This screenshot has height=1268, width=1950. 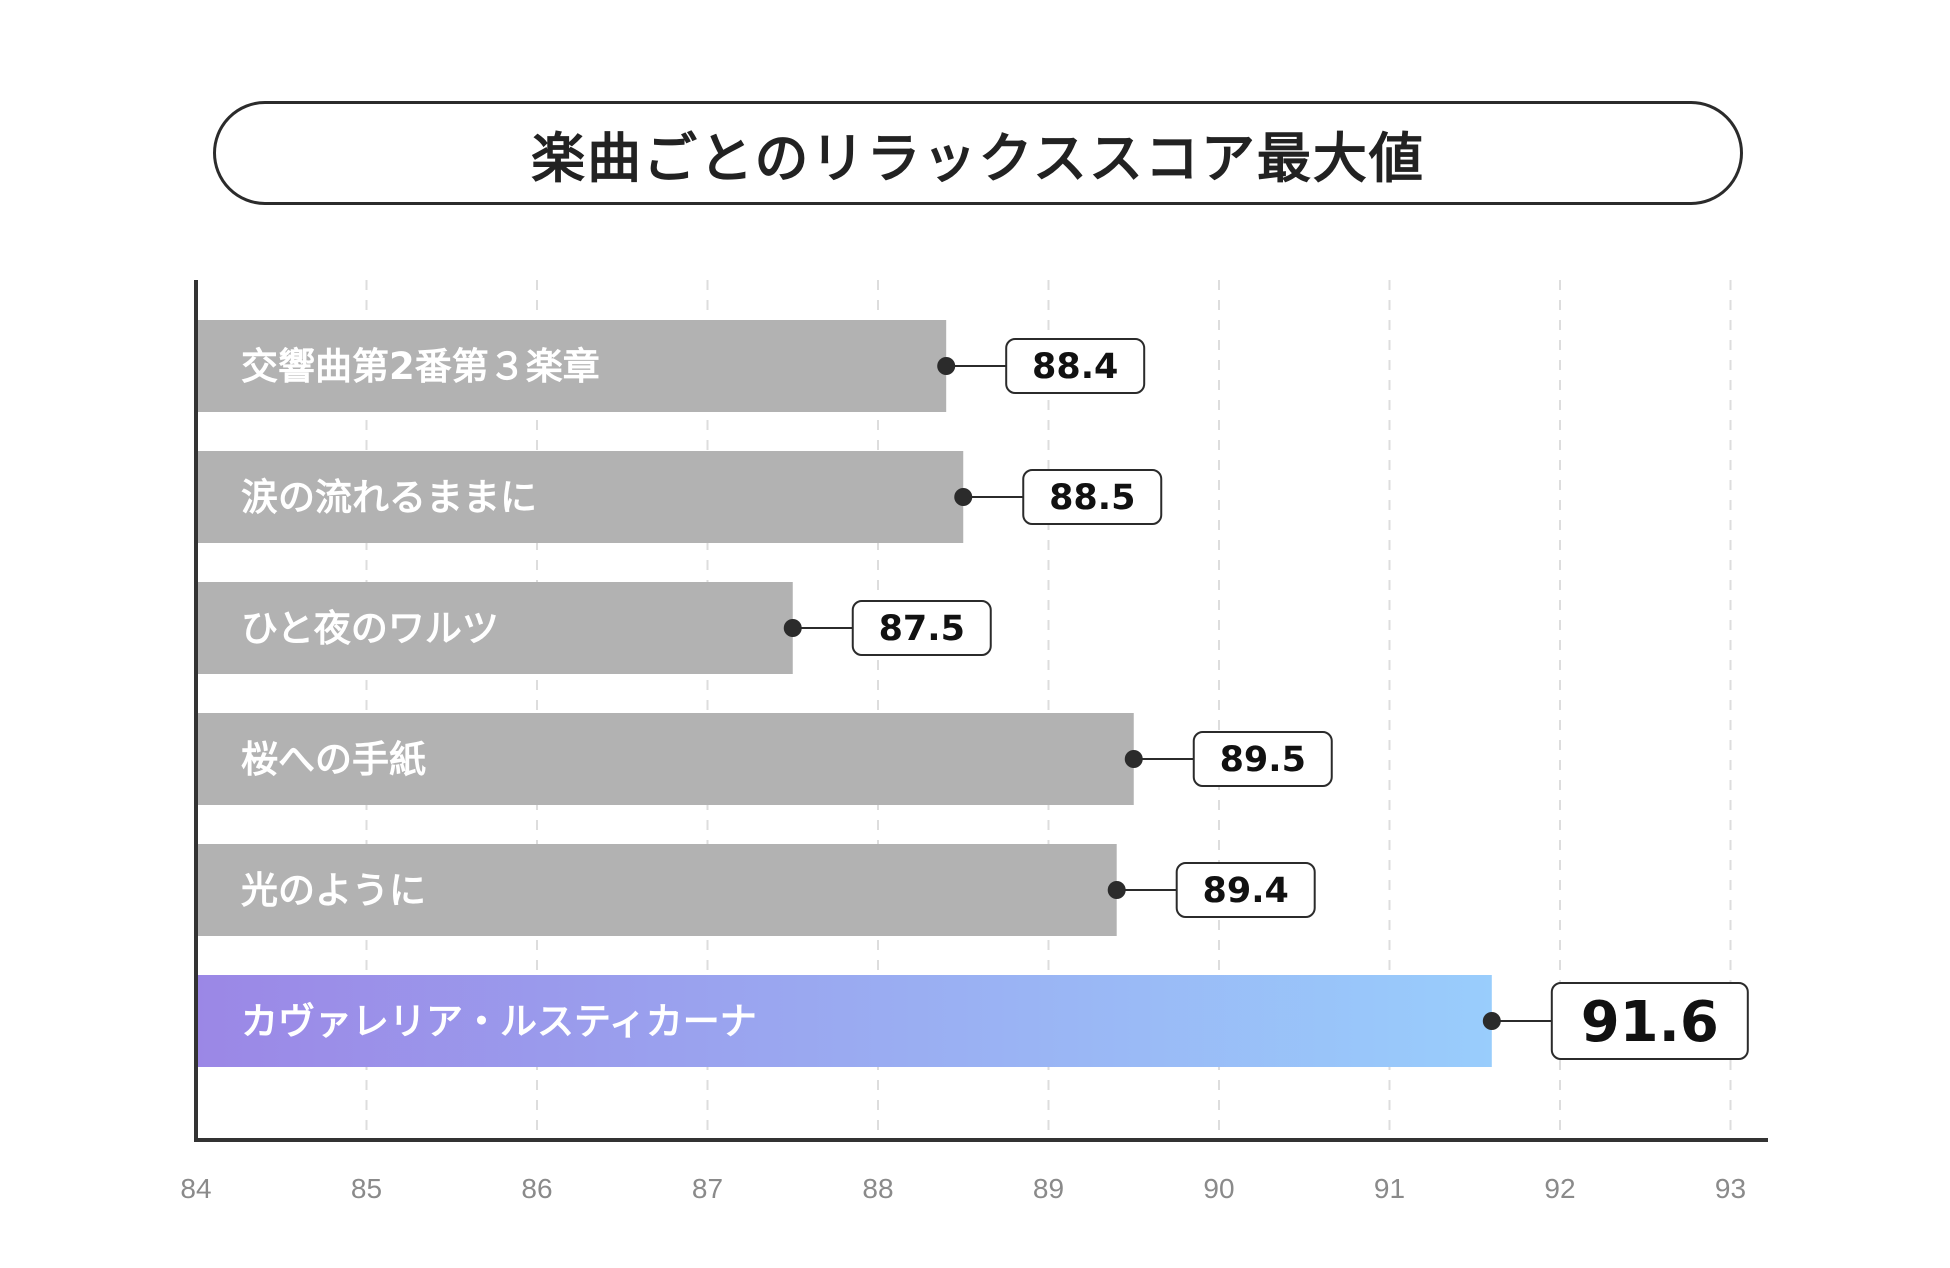 I want to click on x-tick-label: 93, so click(x=1730, y=1188).